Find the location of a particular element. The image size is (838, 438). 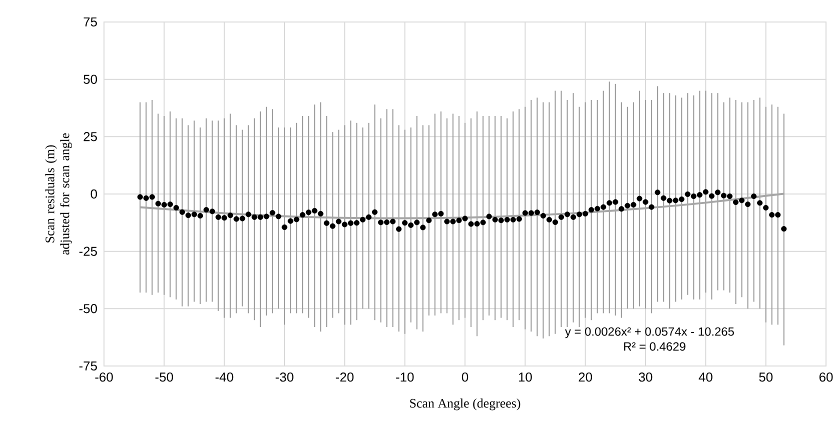

y-tick-label: -25 is located at coordinates (88, 251).